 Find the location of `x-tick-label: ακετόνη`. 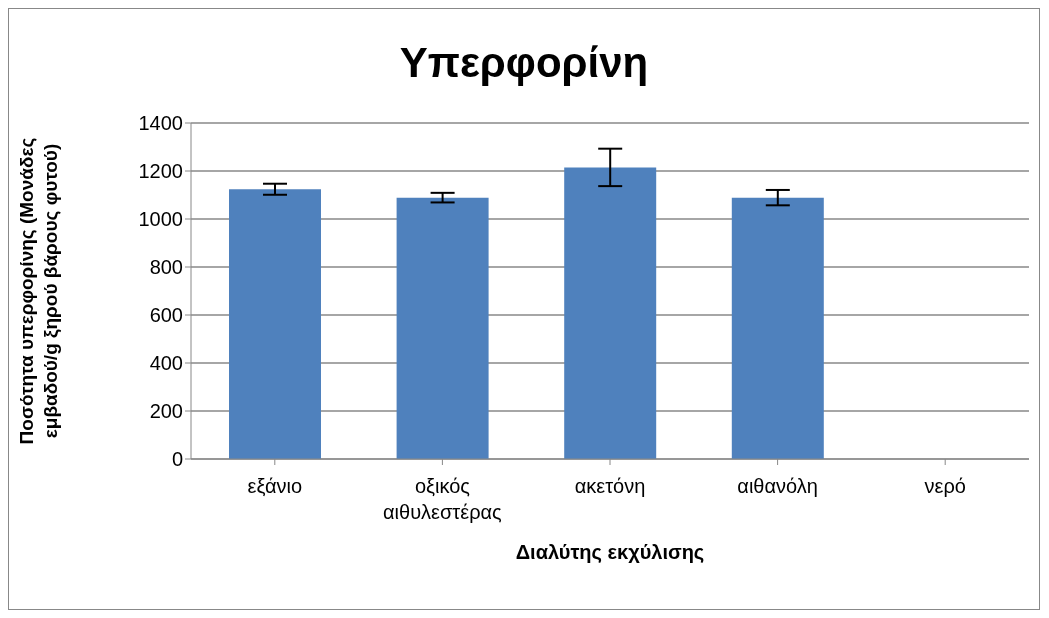

x-tick-label: ακετόνη is located at coordinates (610, 486).